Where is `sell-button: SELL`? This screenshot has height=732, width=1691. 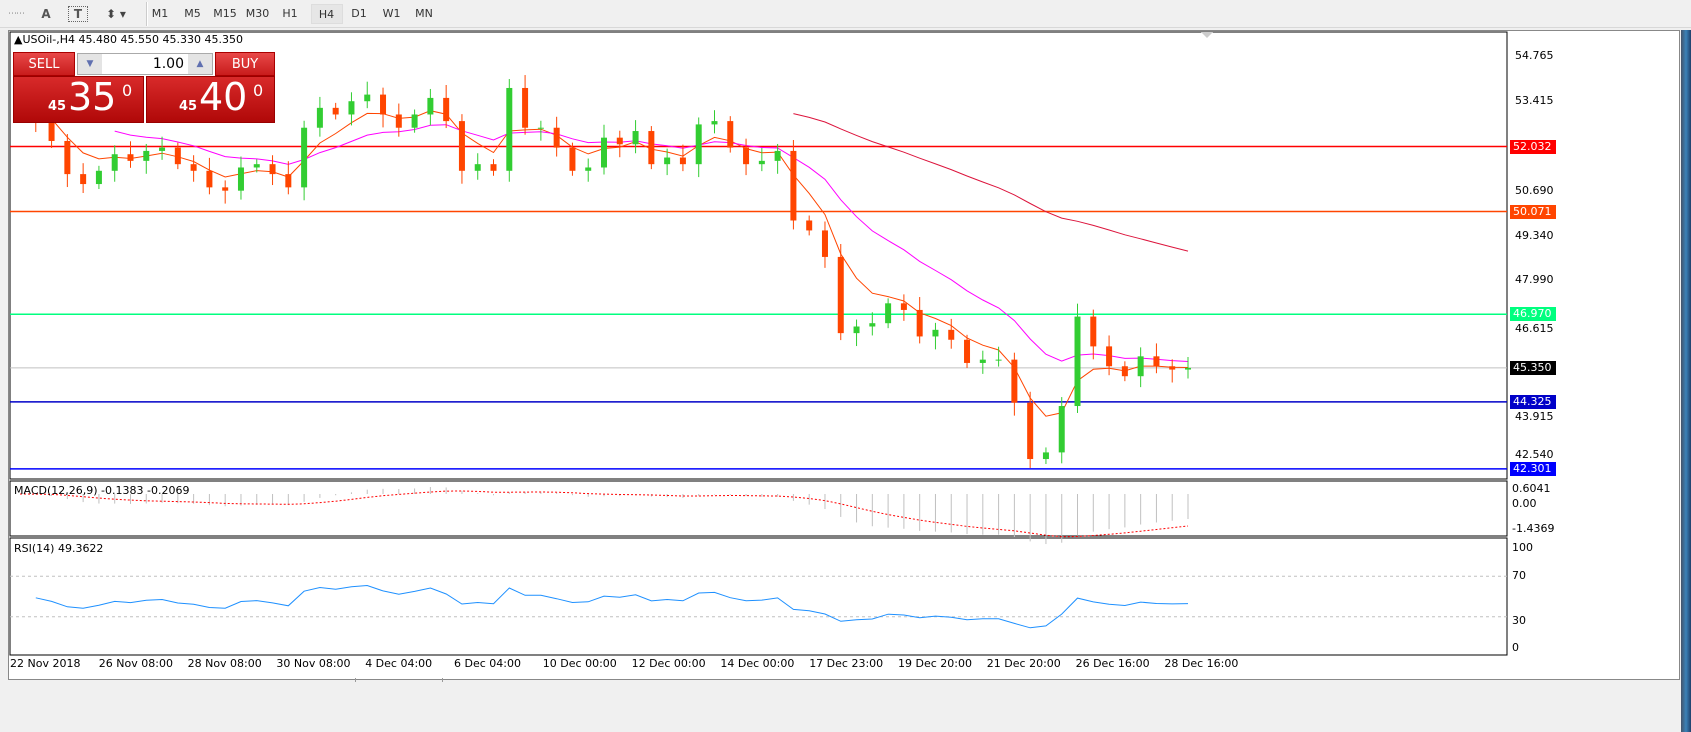
sell-button: SELL is located at coordinates (44, 64).